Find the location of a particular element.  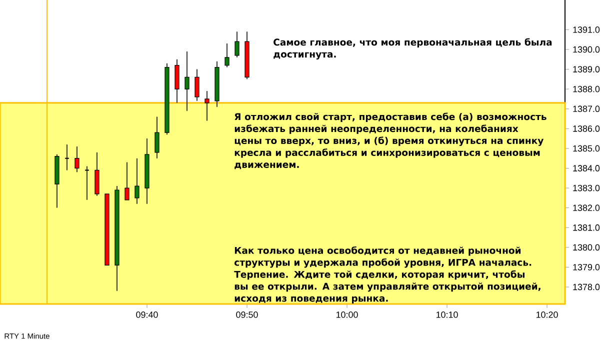

y-tick-label: 1389.0 is located at coordinates (586, 69).